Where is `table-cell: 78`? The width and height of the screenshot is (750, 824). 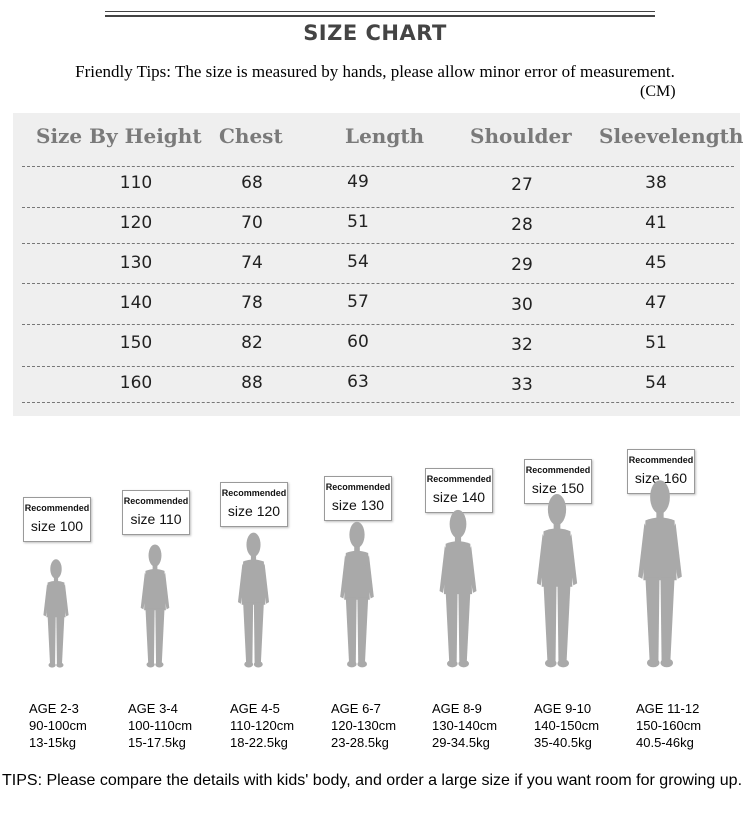
table-cell: 78 is located at coordinates (252, 303).